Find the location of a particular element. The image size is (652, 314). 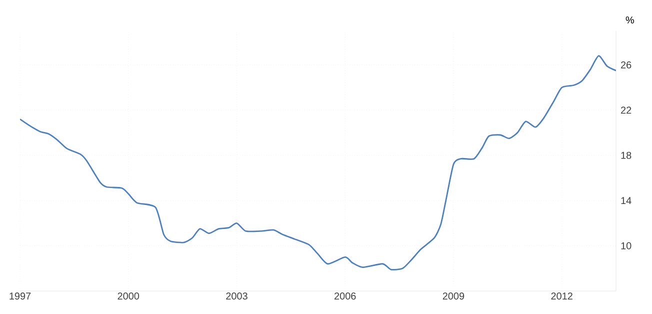

x-tick-label: 2006 is located at coordinates (345, 296).